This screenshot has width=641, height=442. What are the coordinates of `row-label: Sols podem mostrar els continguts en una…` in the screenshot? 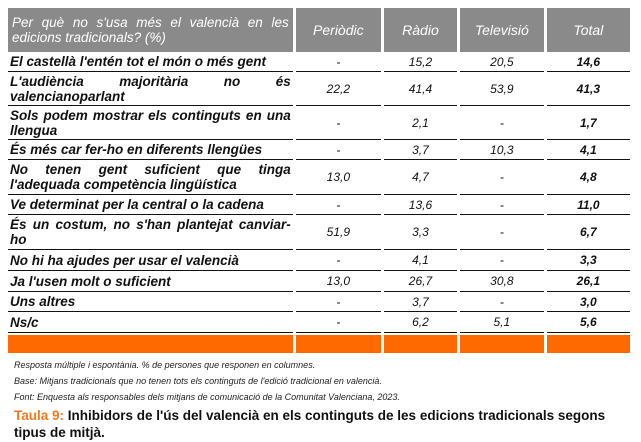 It's located at (150, 123).